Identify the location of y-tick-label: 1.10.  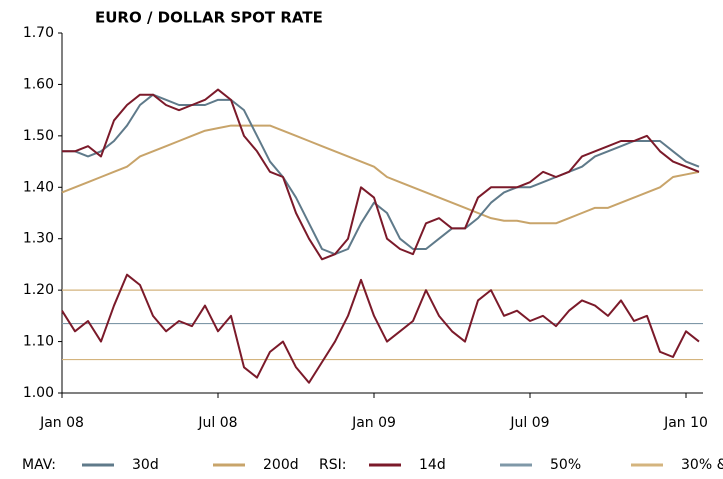
(38, 342).